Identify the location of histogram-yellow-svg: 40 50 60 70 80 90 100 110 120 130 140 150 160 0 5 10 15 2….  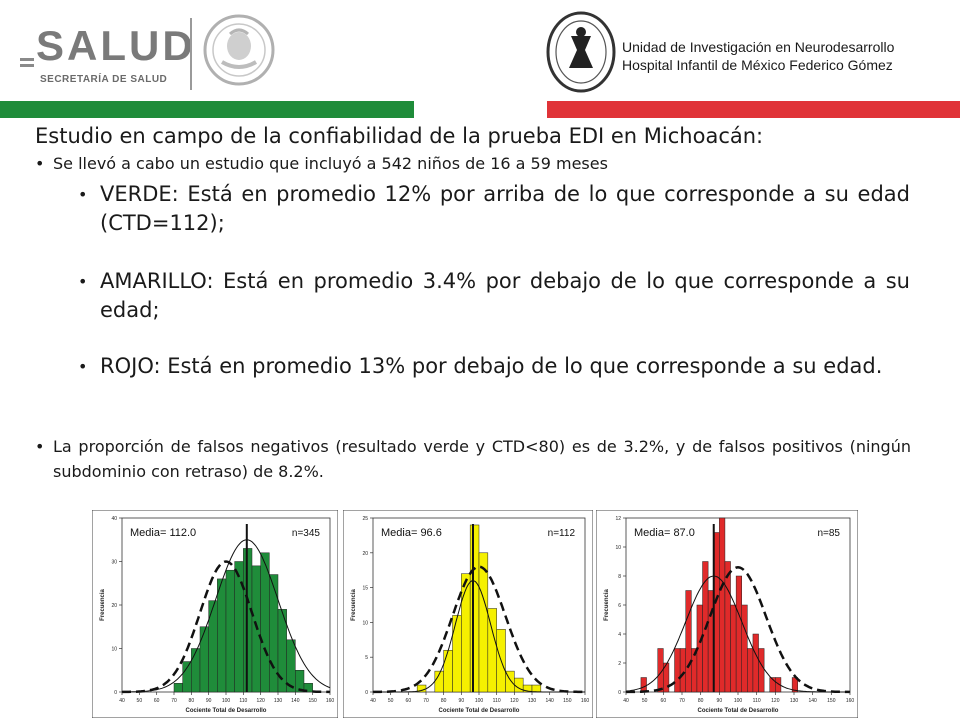
(468, 614).